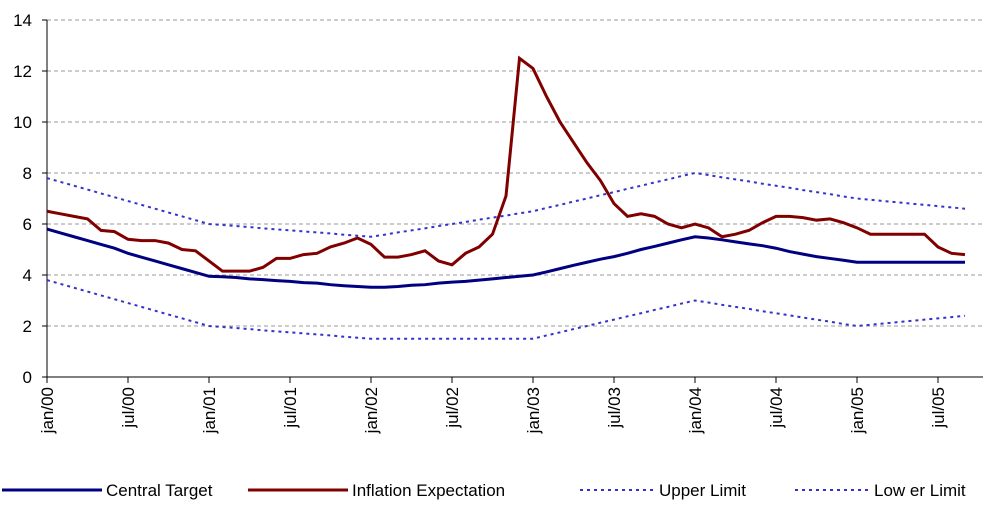 The height and width of the screenshot is (511, 993). I want to click on y-tick-label: 4, so click(27, 275).